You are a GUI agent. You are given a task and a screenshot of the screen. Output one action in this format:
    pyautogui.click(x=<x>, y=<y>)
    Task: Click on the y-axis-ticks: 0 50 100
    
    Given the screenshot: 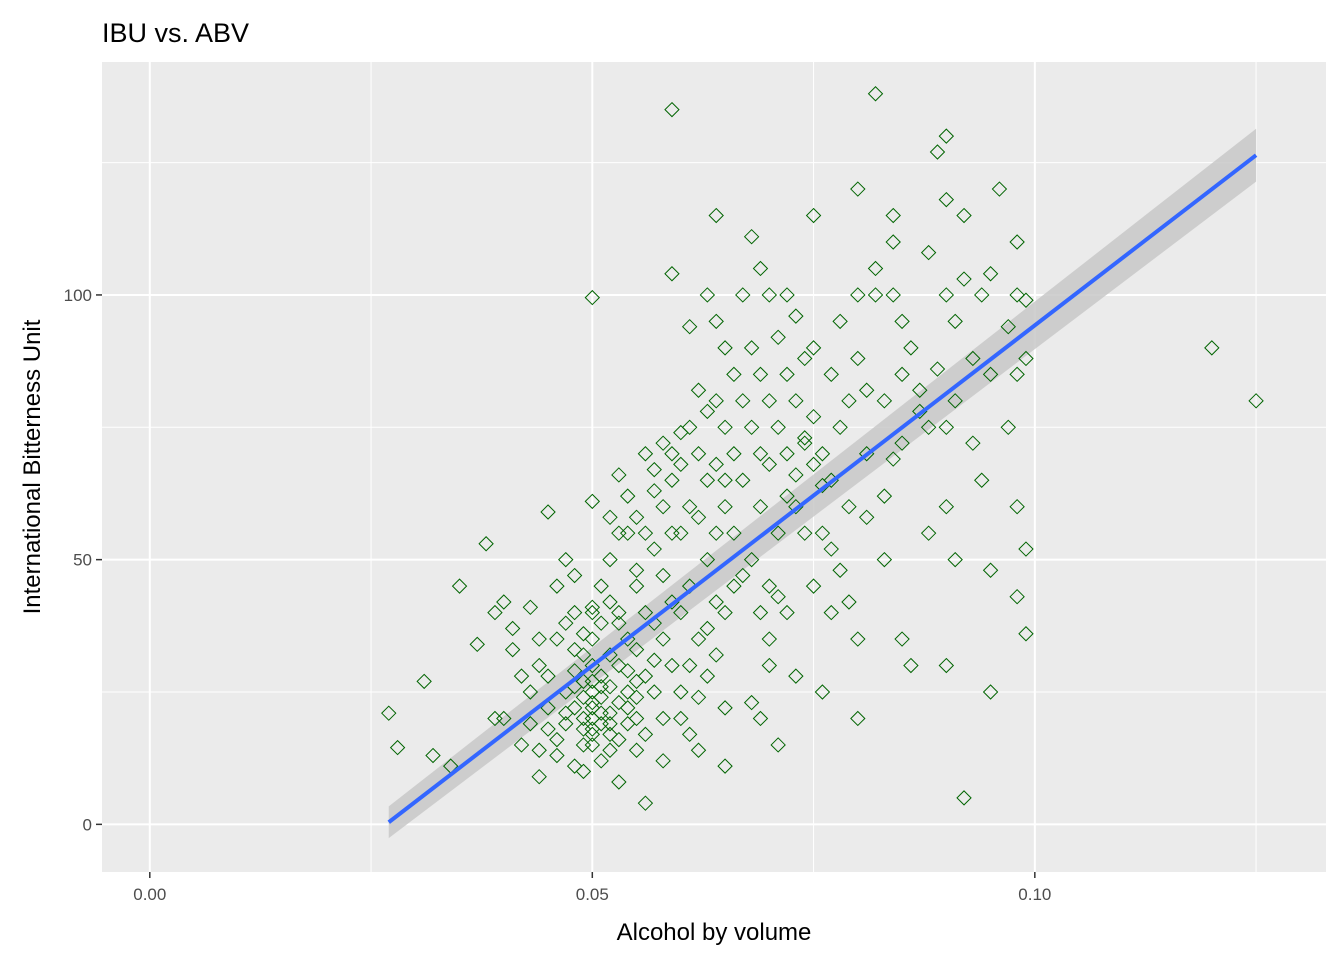 What is the action you would take?
    pyautogui.click(x=83, y=560)
    